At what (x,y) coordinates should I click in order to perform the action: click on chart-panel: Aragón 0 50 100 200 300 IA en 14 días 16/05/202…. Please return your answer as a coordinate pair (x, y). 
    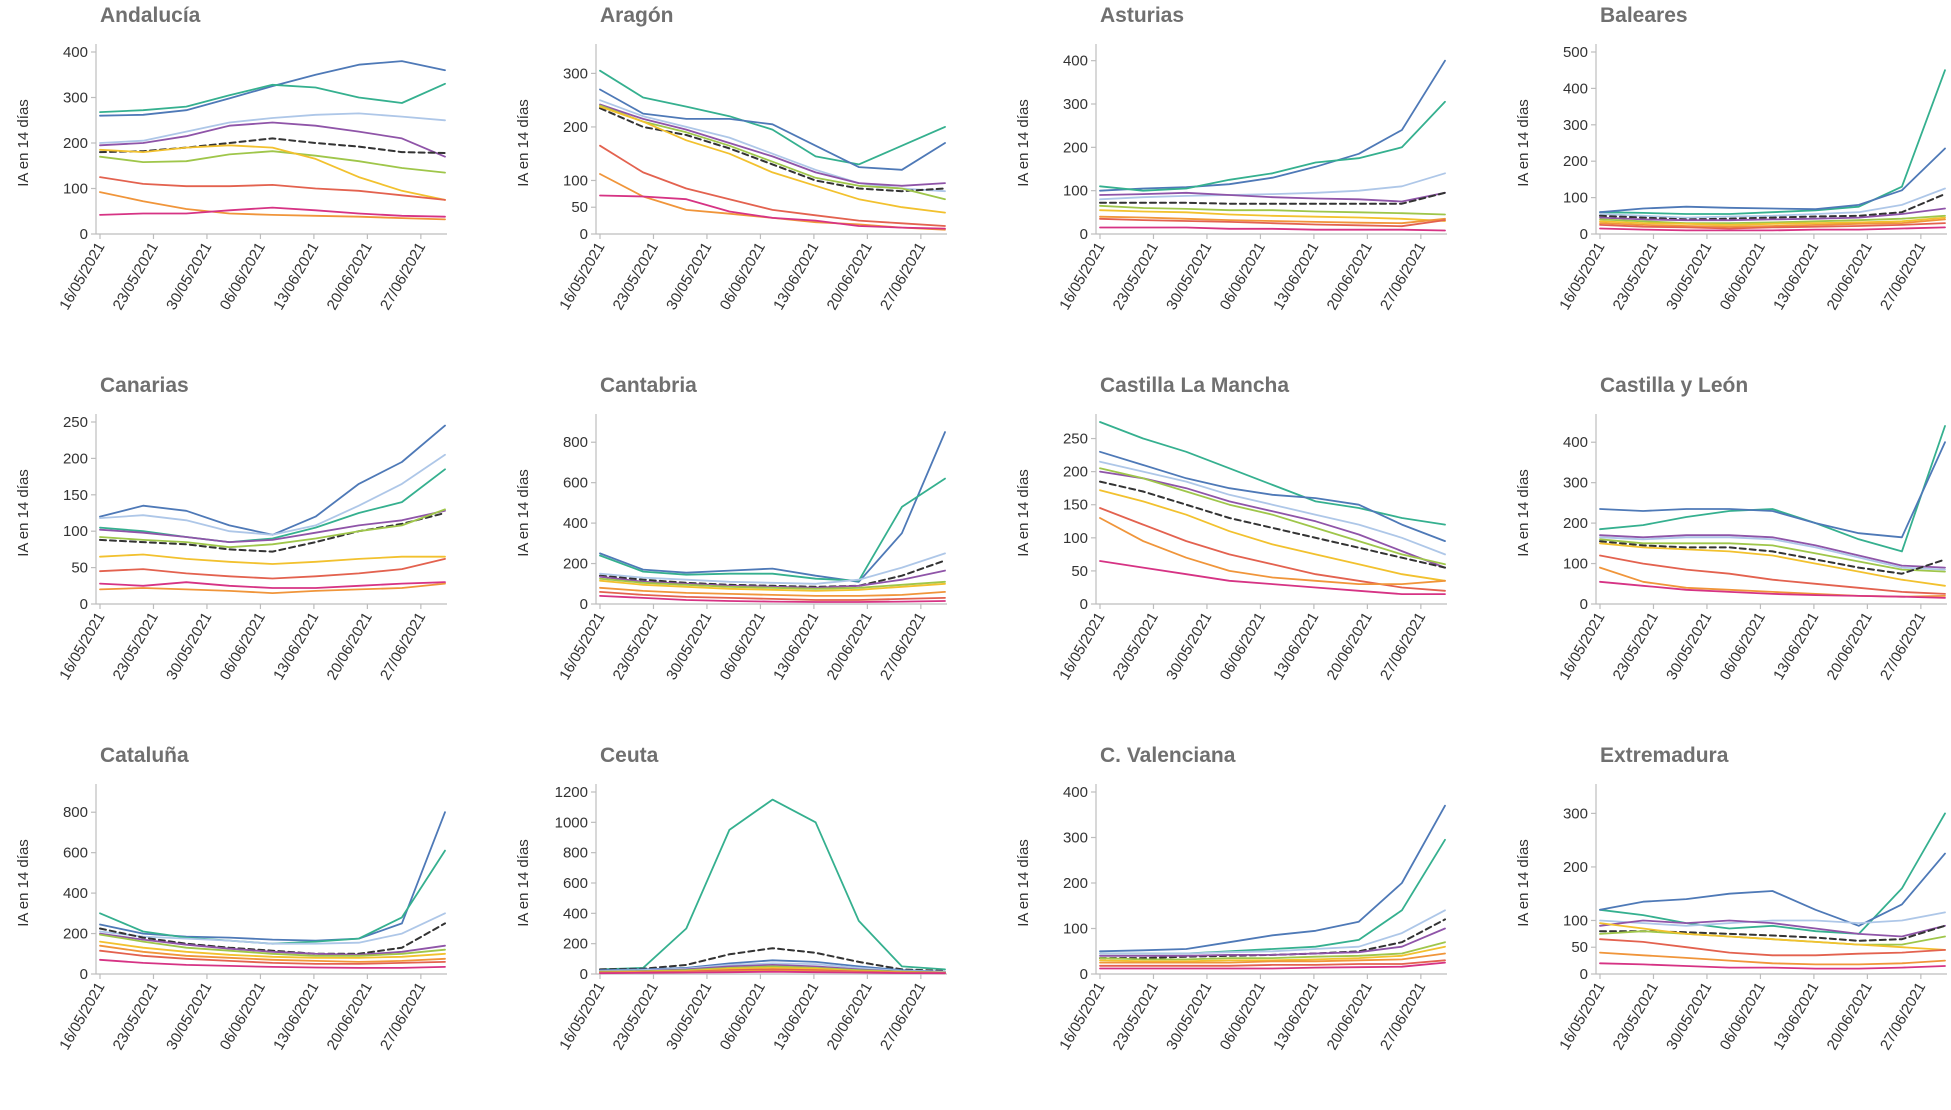
    Looking at the image, I should click on (750, 185).